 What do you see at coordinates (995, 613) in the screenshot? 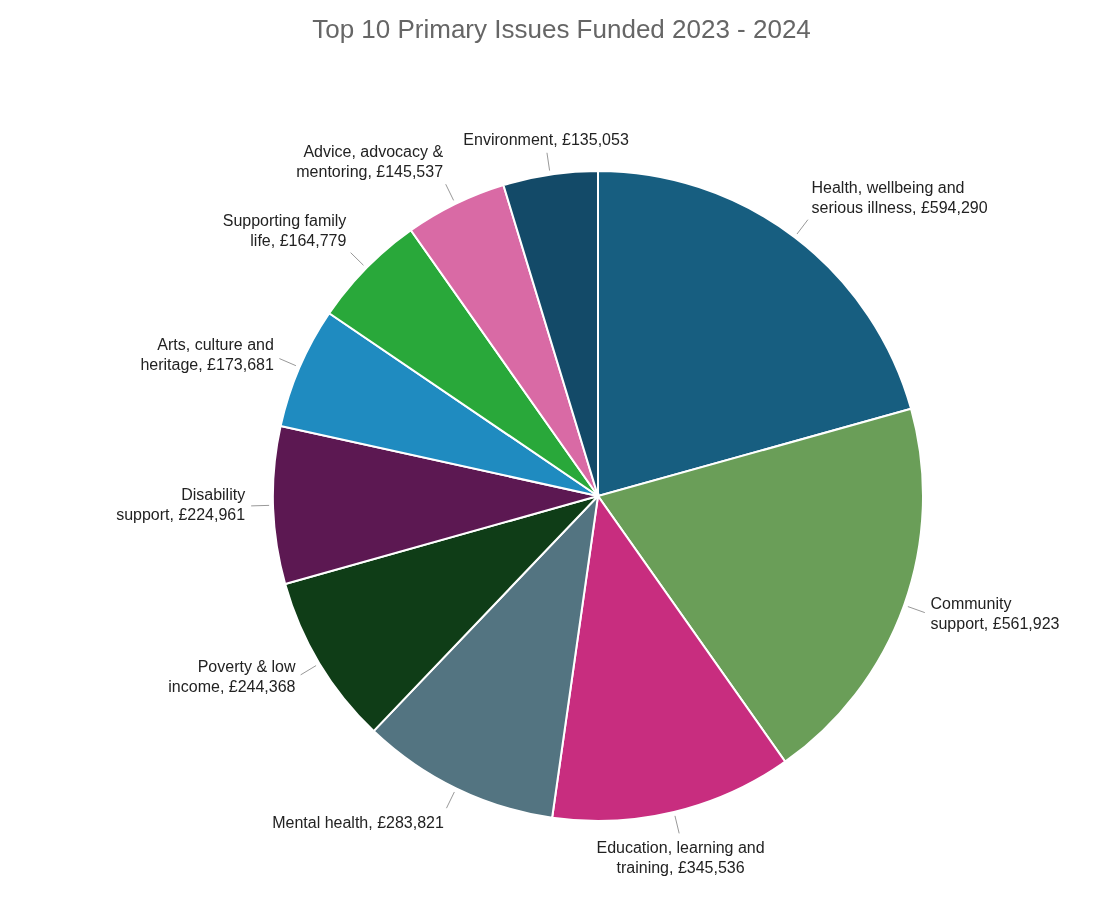
I see `slice-label: Community support, £561,923` at bounding box center [995, 613].